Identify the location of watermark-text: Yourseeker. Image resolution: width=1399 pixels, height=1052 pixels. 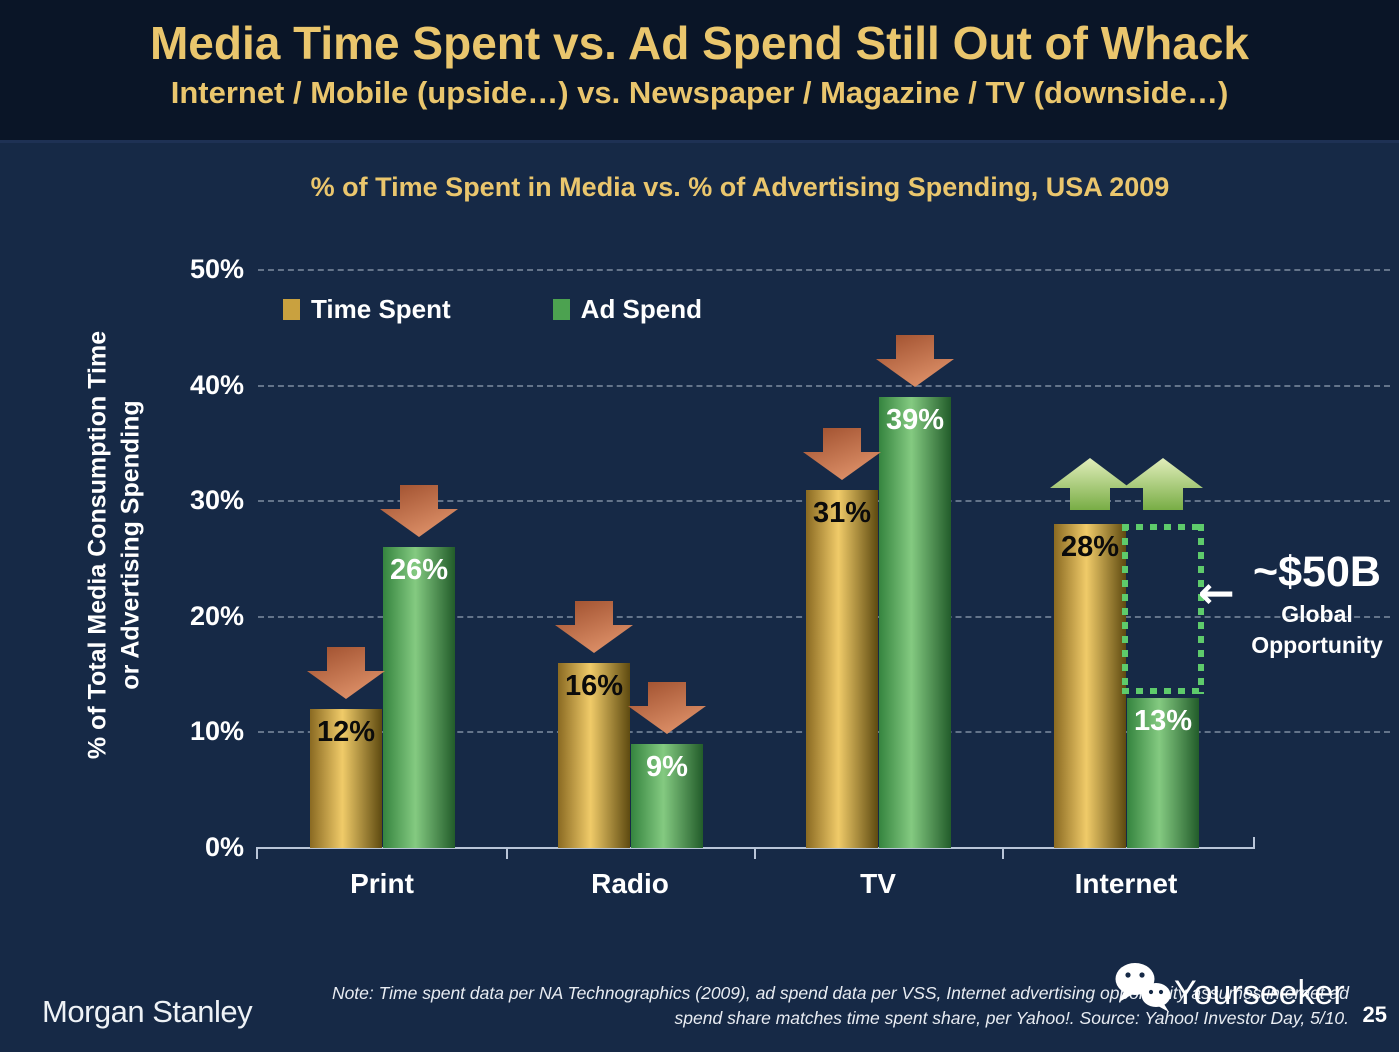
(1259, 993).